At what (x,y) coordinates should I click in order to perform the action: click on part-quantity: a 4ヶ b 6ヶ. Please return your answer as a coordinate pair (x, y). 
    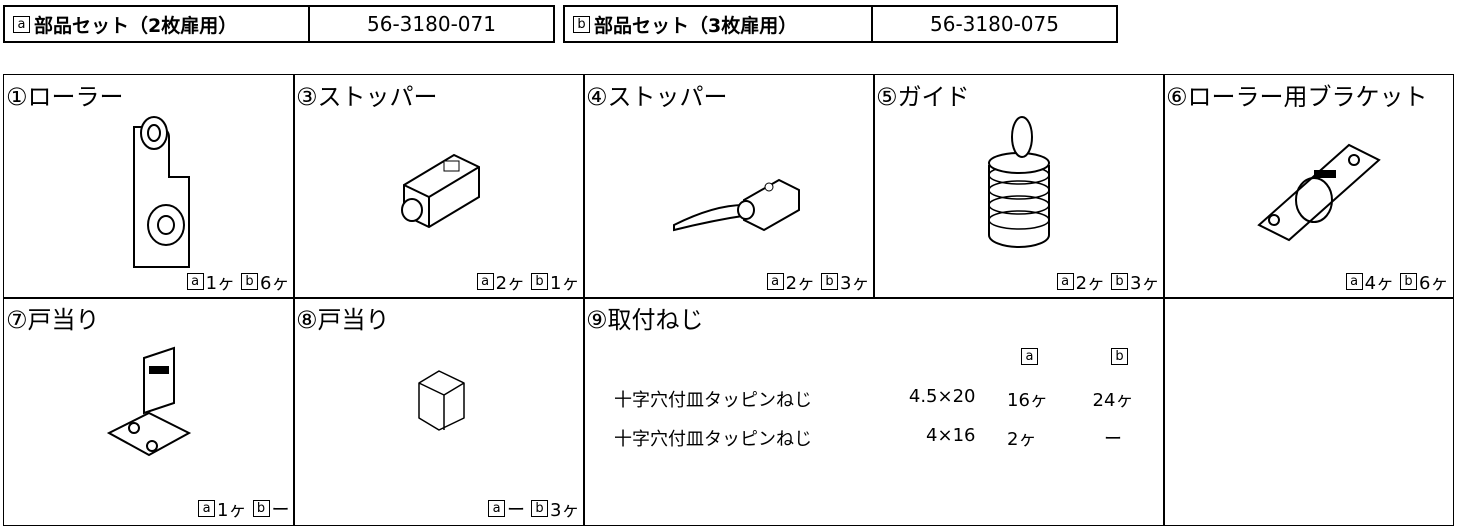
    Looking at the image, I should click on (1394, 282).